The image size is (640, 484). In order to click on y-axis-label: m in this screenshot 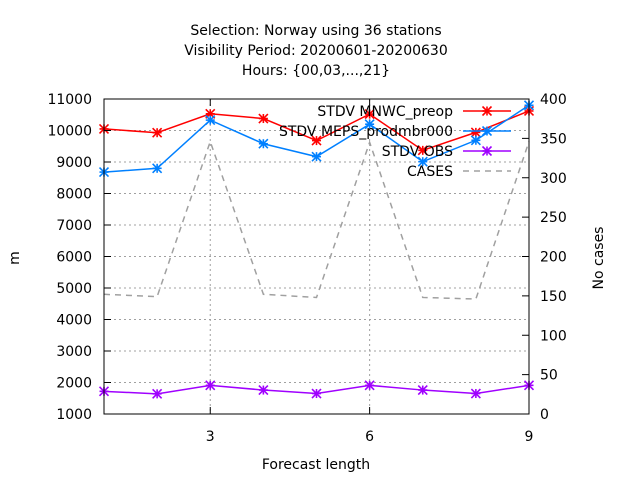, I will do `click(15, 258)`.